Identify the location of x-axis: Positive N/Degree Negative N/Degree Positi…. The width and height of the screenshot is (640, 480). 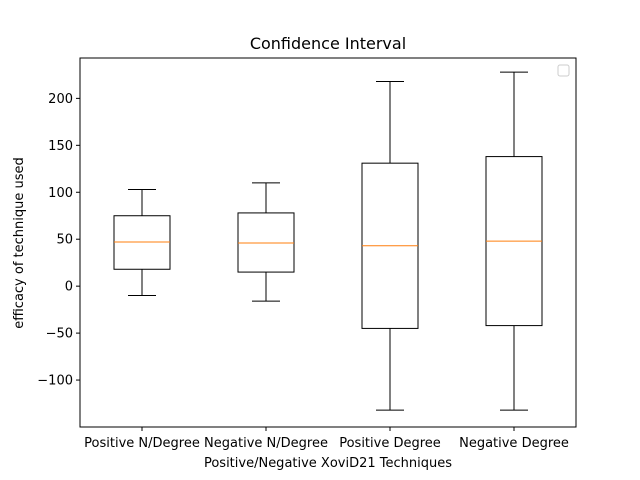
(326, 439).